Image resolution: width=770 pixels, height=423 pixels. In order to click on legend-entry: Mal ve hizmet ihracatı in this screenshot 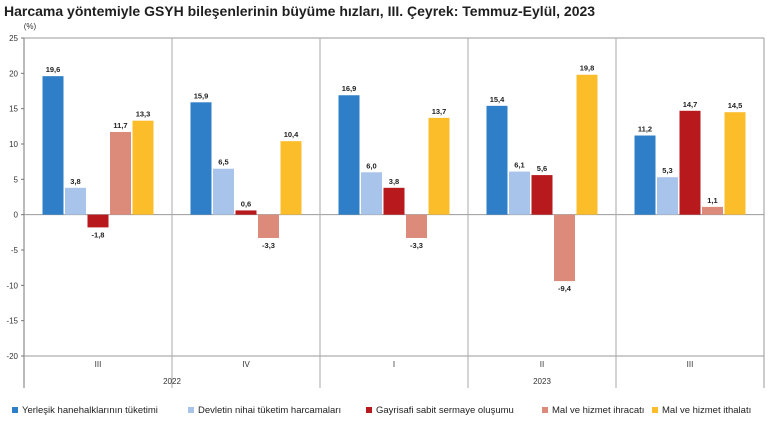, I will do `click(598, 410)`.